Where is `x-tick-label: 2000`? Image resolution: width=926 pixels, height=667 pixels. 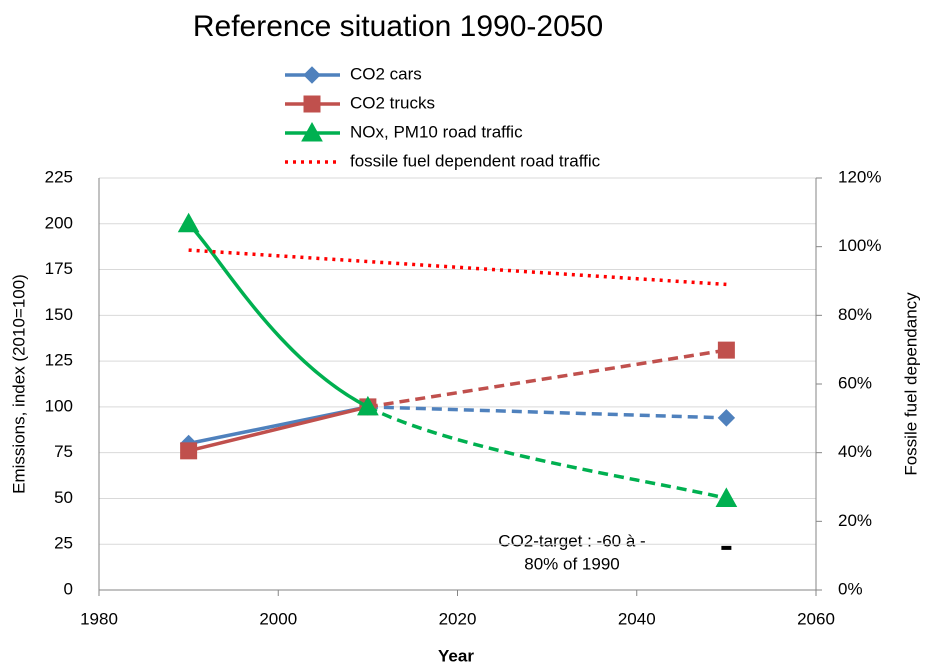 x-tick-label: 2000 is located at coordinates (278, 618).